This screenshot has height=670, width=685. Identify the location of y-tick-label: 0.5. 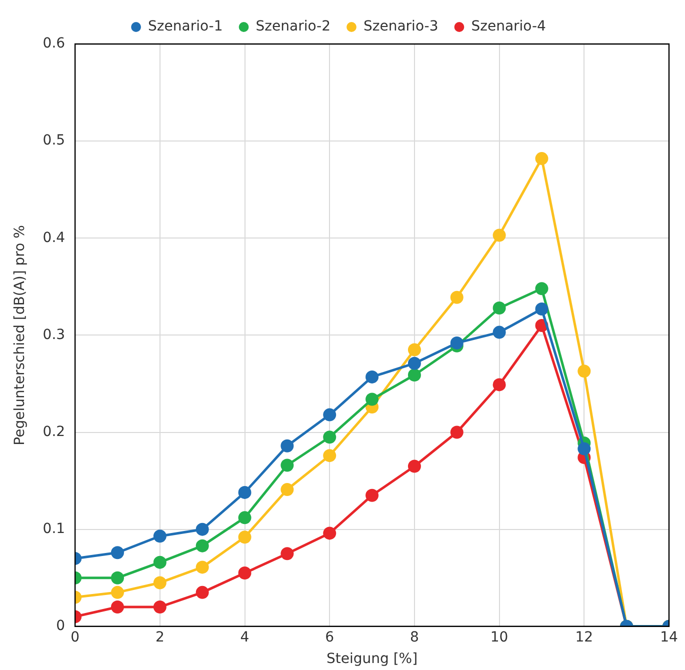
(54, 140).